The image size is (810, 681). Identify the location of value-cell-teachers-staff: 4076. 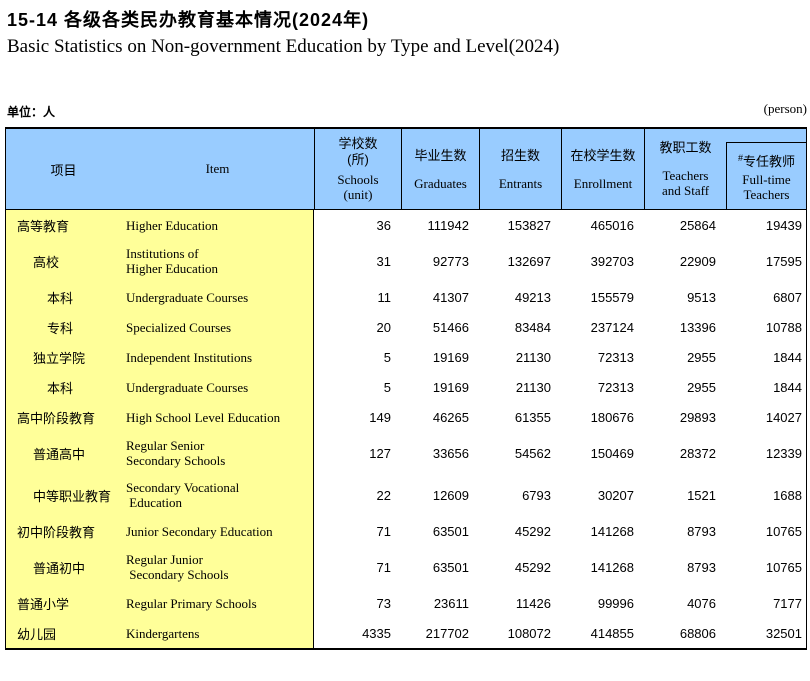
(701, 603).